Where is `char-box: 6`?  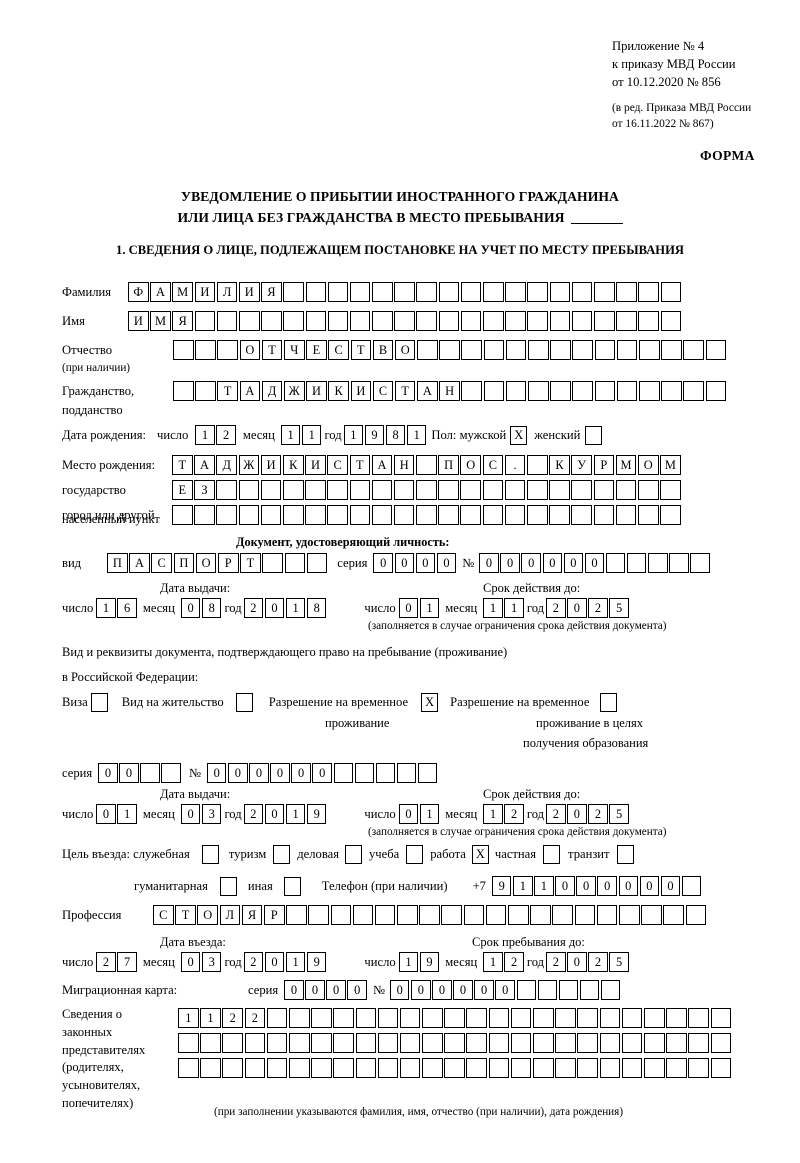 char-box: 6 is located at coordinates (127, 608).